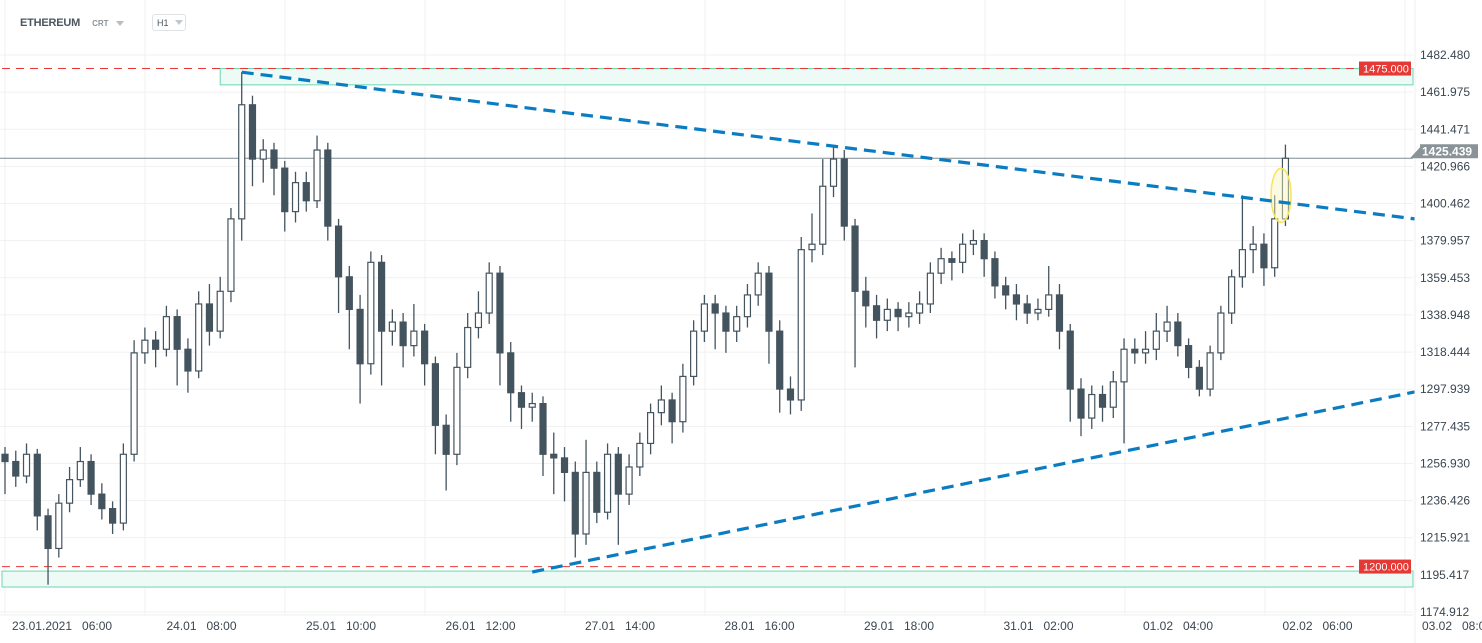  Describe the element at coordinates (341, 626) in the screenshot. I see `x-tick-label: 25.01 10:00` at that location.